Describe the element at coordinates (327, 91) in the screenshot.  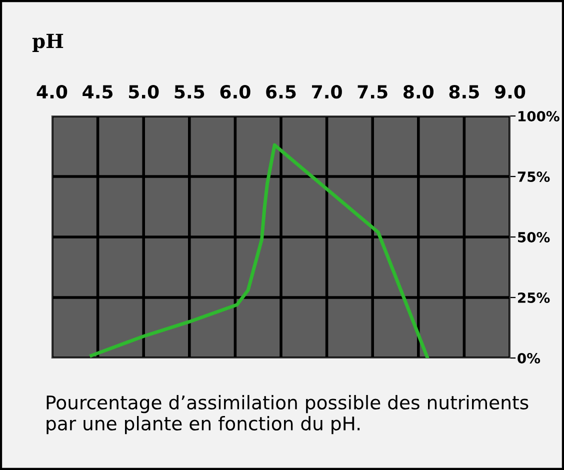
I see `x-tick-label: 7.0` at that location.